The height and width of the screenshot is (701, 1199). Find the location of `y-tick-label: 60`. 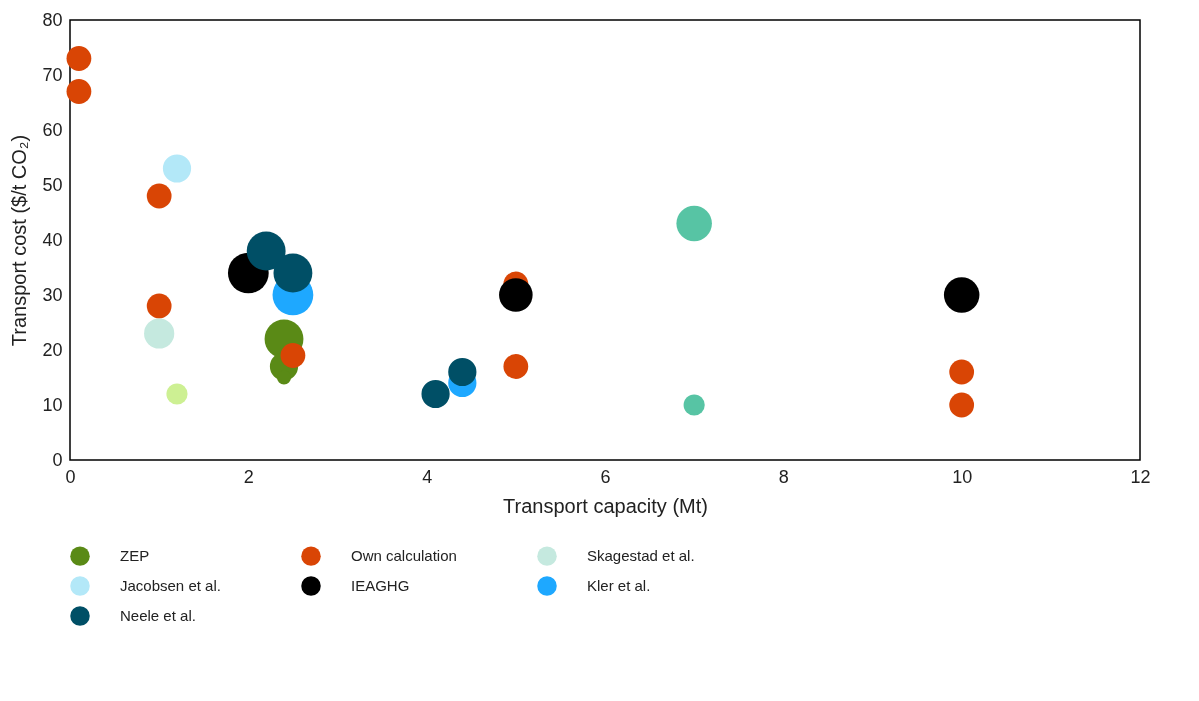

y-tick-label: 60 is located at coordinates (52, 129).